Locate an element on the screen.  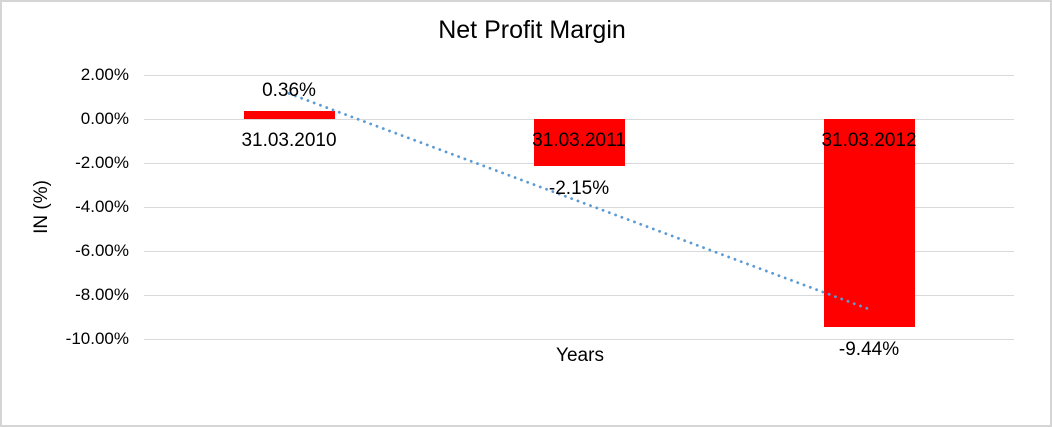
y-tick-label: 0.00% is located at coordinates (104, 118).